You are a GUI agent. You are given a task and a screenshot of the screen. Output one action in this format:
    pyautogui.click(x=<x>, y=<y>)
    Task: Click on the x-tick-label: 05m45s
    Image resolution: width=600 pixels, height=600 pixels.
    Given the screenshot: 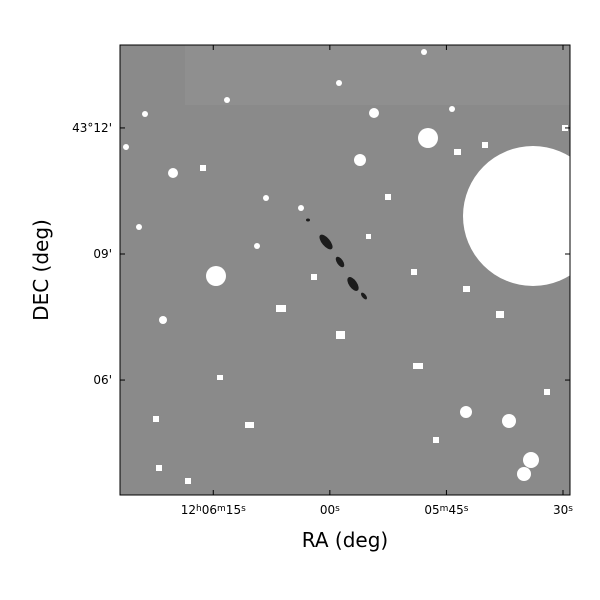 What is the action you would take?
    pyautogui.click(x=446, y=510)
    